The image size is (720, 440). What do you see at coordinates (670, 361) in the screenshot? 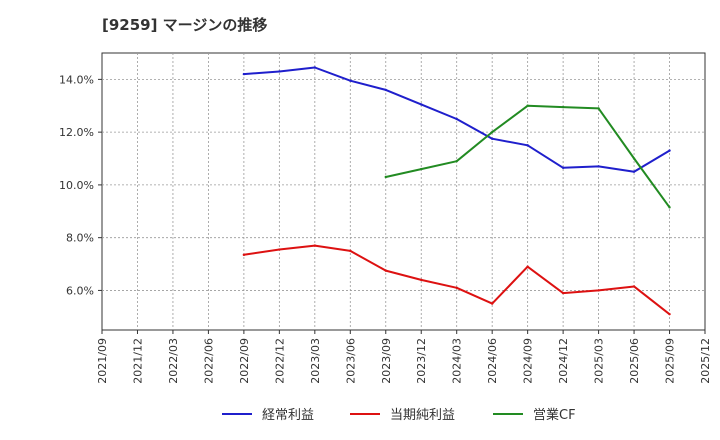
I see `x-tick-label: 2025/09` at bounding box center [670, 361].